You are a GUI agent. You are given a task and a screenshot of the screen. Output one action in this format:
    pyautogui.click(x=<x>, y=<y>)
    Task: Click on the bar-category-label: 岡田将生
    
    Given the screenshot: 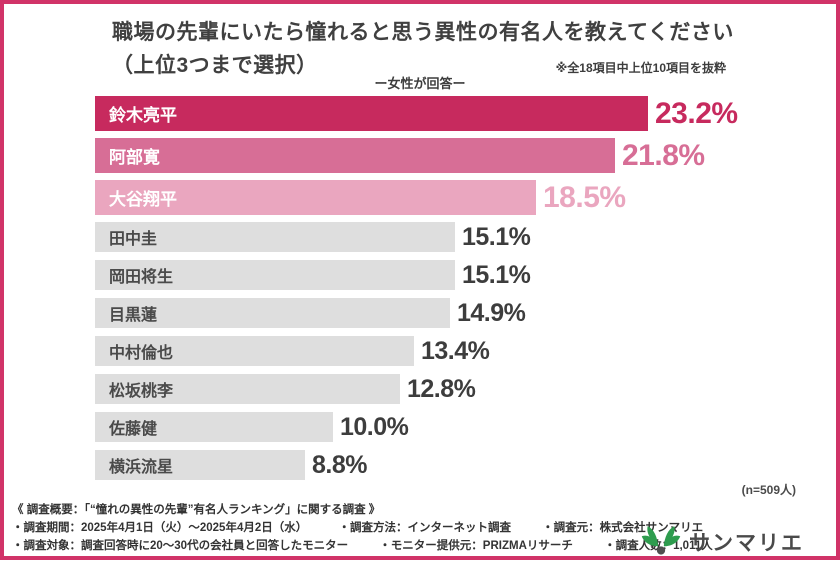 What is the action you would take?
    pyautogui.click(x=141, y=277)
    